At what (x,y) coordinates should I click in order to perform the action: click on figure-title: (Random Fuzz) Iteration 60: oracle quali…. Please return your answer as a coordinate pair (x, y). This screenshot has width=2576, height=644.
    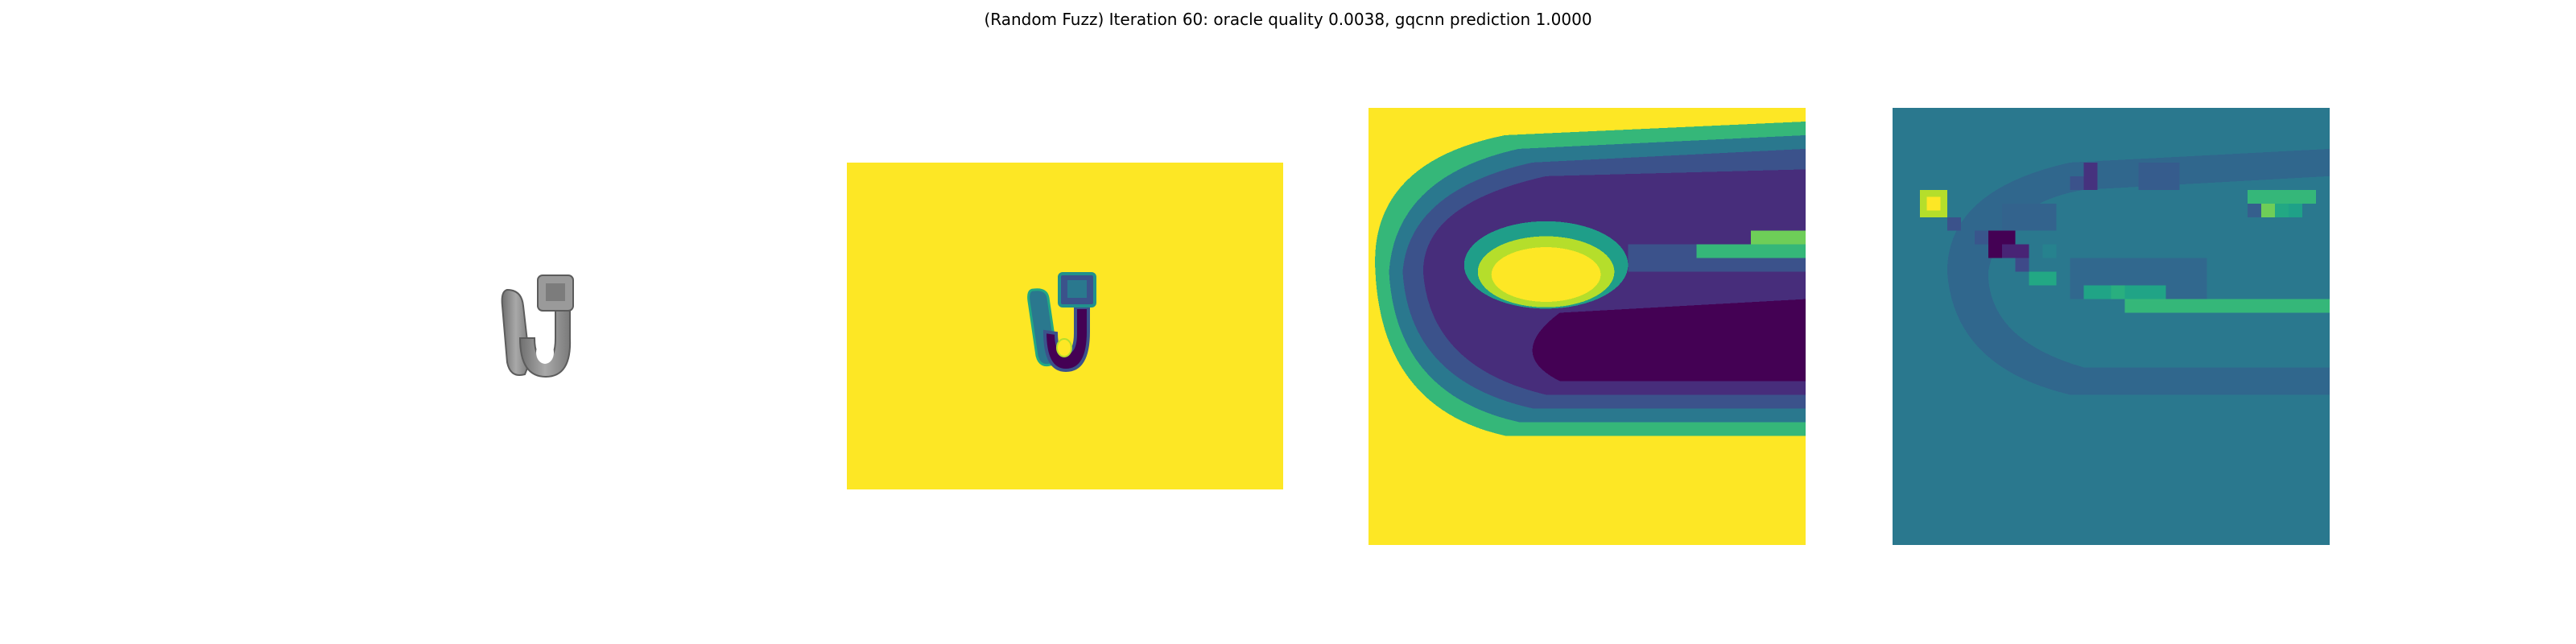
    Looking at the image, I should click on (1288, 19).